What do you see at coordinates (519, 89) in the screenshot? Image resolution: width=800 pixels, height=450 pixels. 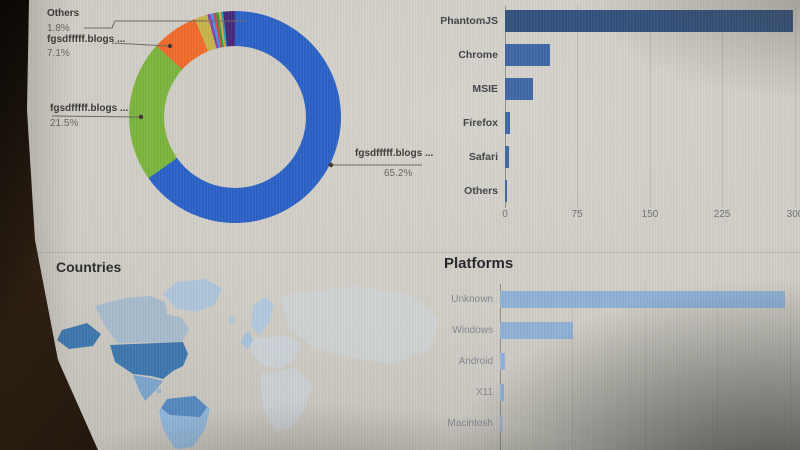 I see `bar-msie` at bounding box center [519, 89].